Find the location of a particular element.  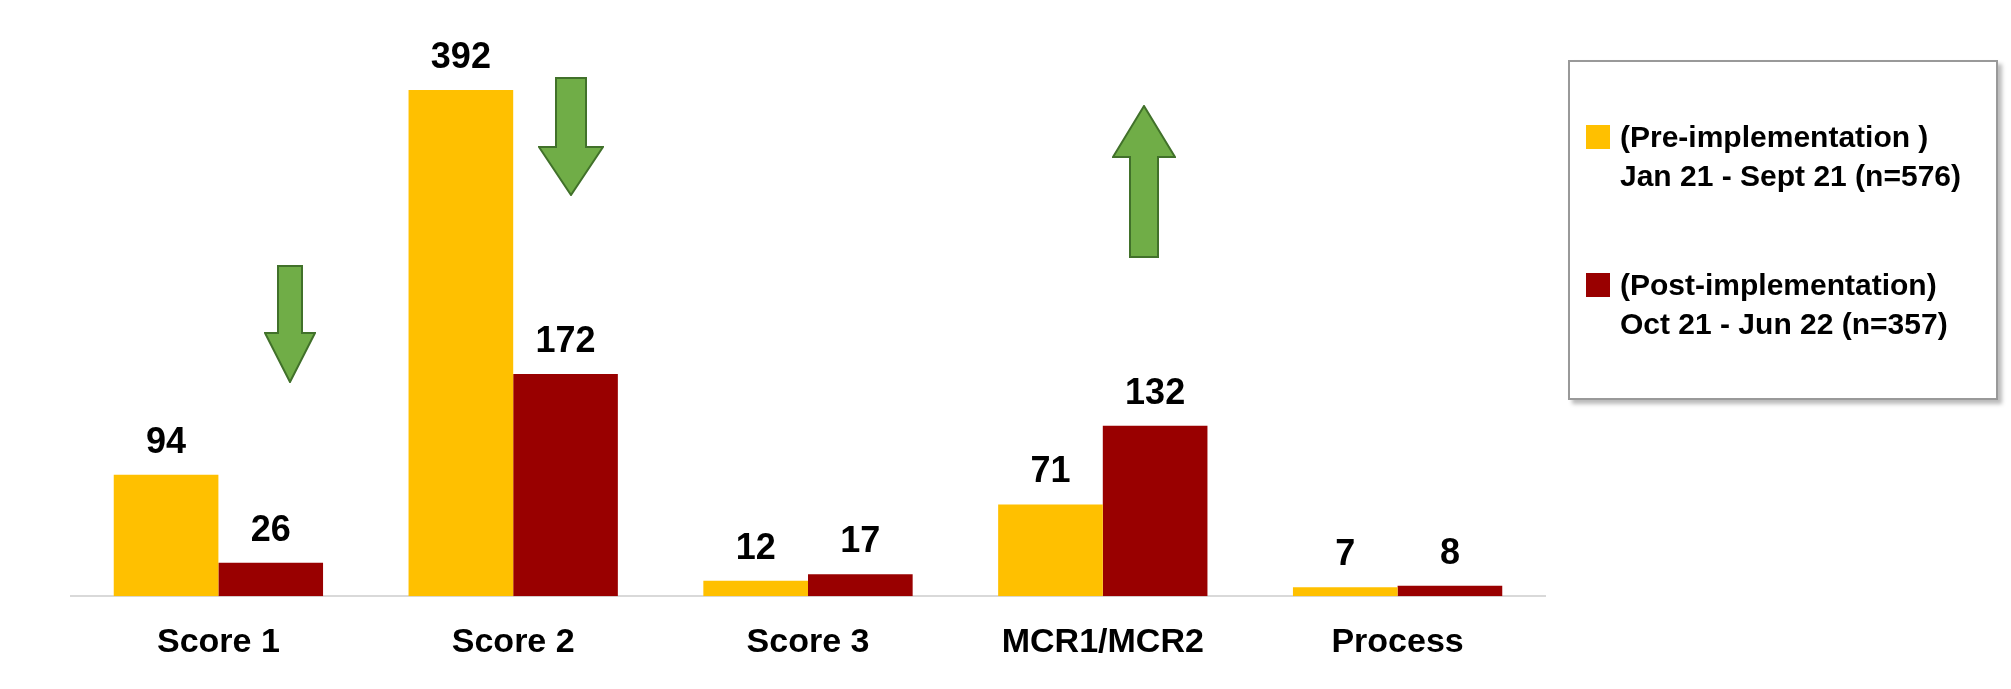

data-label: 71 is located at coordinates (1050, 470).